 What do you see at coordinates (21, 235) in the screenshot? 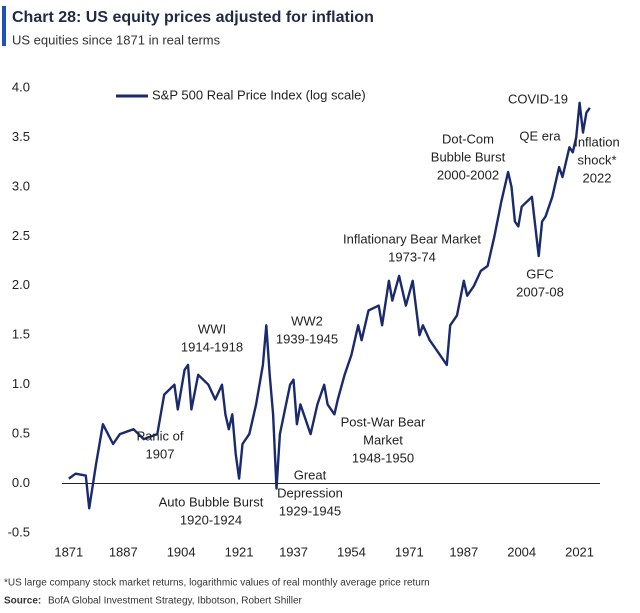
I see `y-tick-label: 2.5` at bounding box center [21, 235].